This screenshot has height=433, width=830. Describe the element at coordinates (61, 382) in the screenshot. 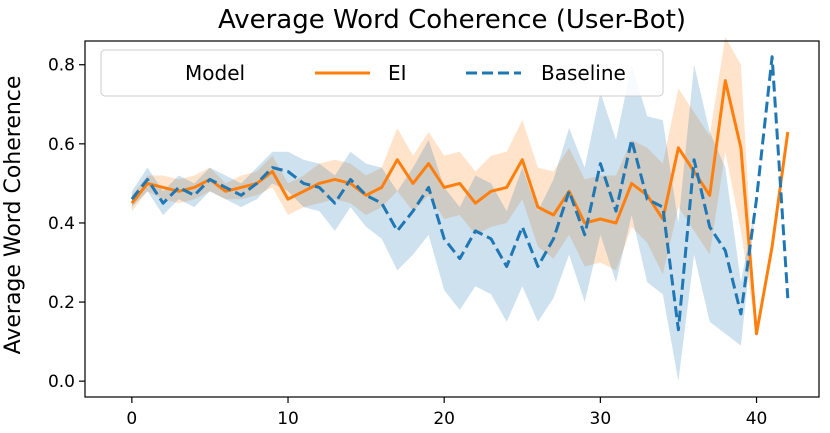

I see `y-tick-label: 0.0` at that location.